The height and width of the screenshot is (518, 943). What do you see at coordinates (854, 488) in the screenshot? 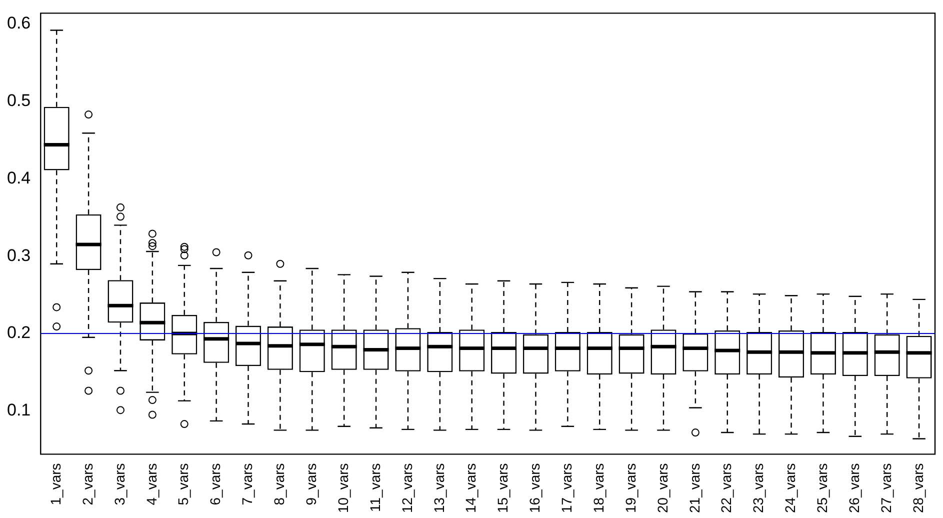
I see `x-tick-label: 26_vars` at bounding box center [854, 488].